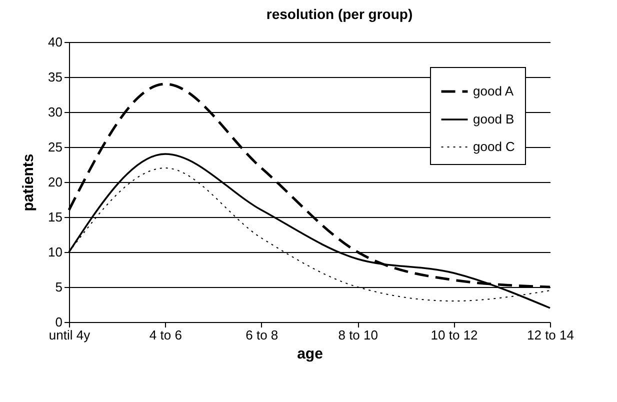 Image resolution: width=617 pixels, height=402 pixels. What do you see at coordinates (58, 322) in the screenshot?
I see `y-tick-label: 0` at bounding box center [58, 322].